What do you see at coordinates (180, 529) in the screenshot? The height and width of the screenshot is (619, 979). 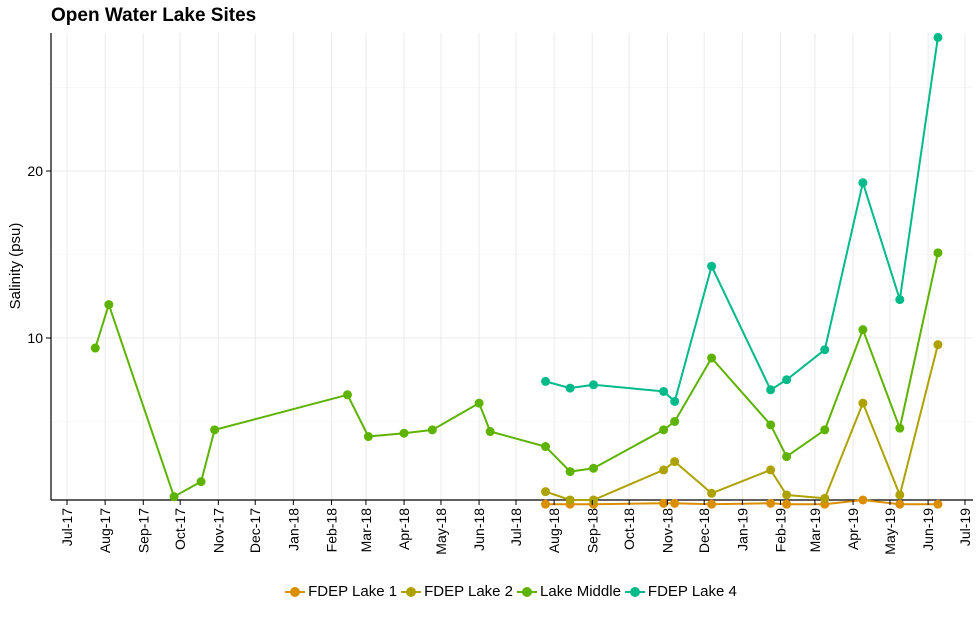 I see `x-tick-label: Oct-17` at bounding box center [180, 529].